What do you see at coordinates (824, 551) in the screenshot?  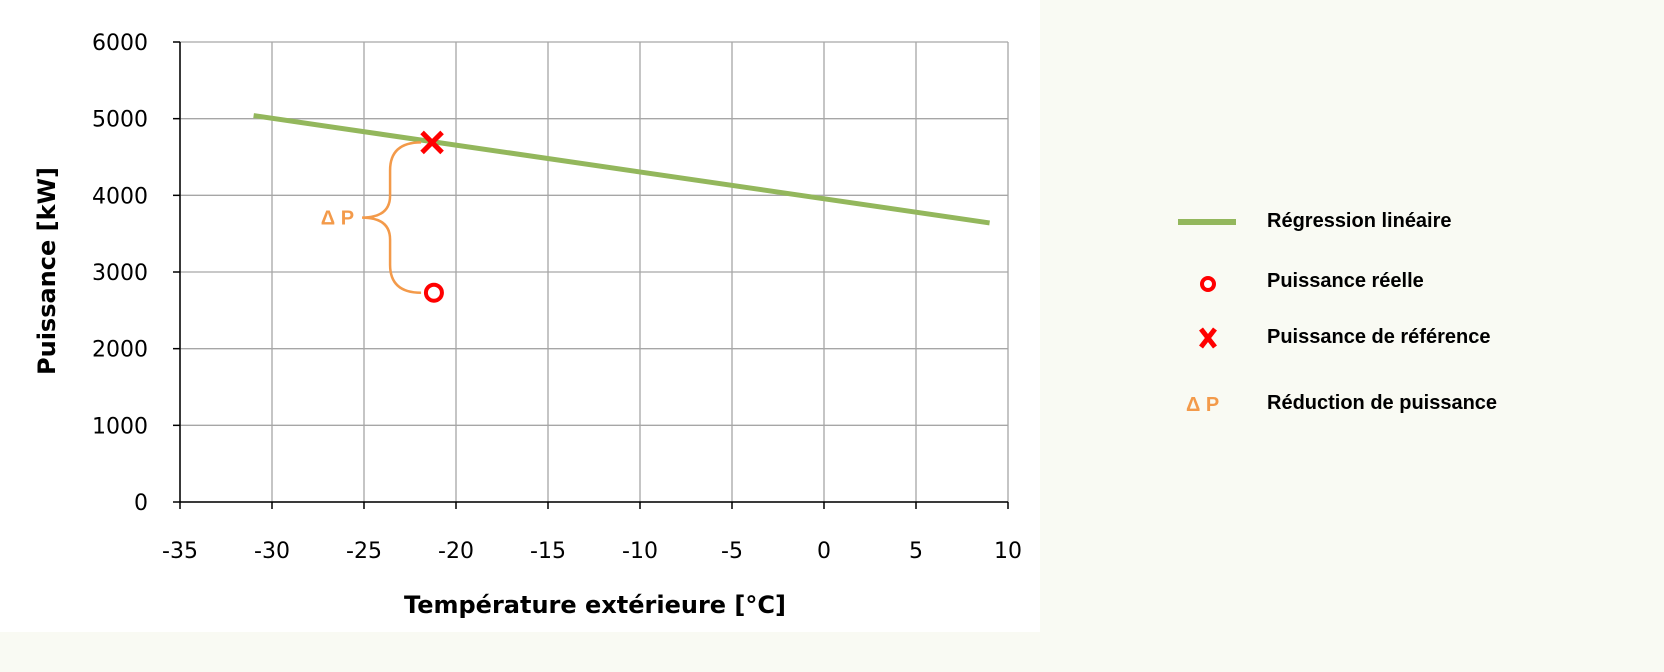 I see `x-tick-label: 0` at bounding box center [824, 551].